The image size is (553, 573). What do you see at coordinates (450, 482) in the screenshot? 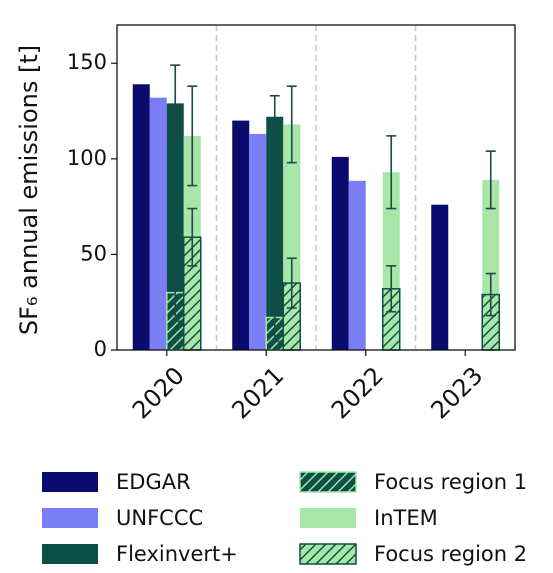
I see `legend-label: Focus region 1` at bounding box center [450, 482].